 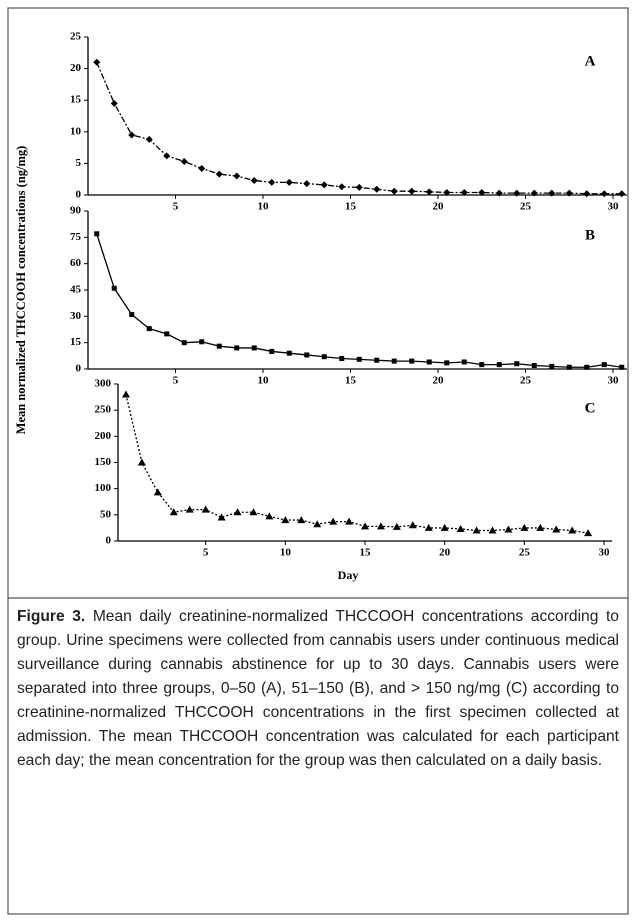 I want to click on y-tick-label: 20, so click(x=76, y=68).